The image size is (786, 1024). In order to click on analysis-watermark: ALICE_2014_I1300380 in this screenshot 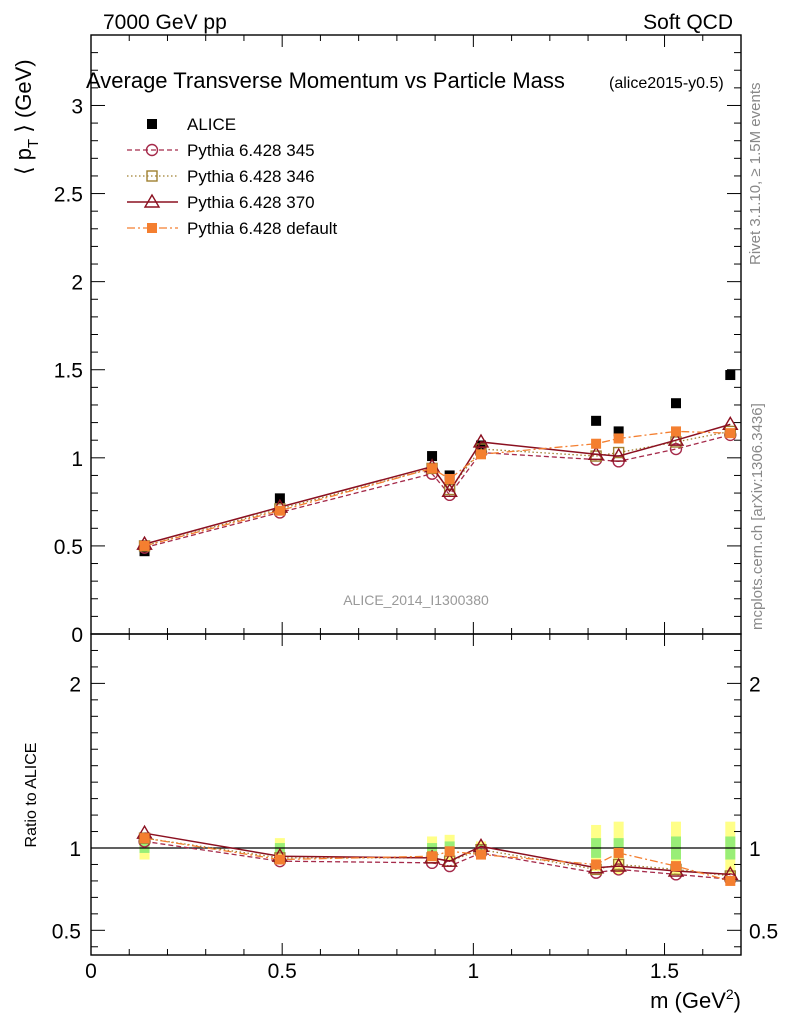, I will do `click(416, 600)`.